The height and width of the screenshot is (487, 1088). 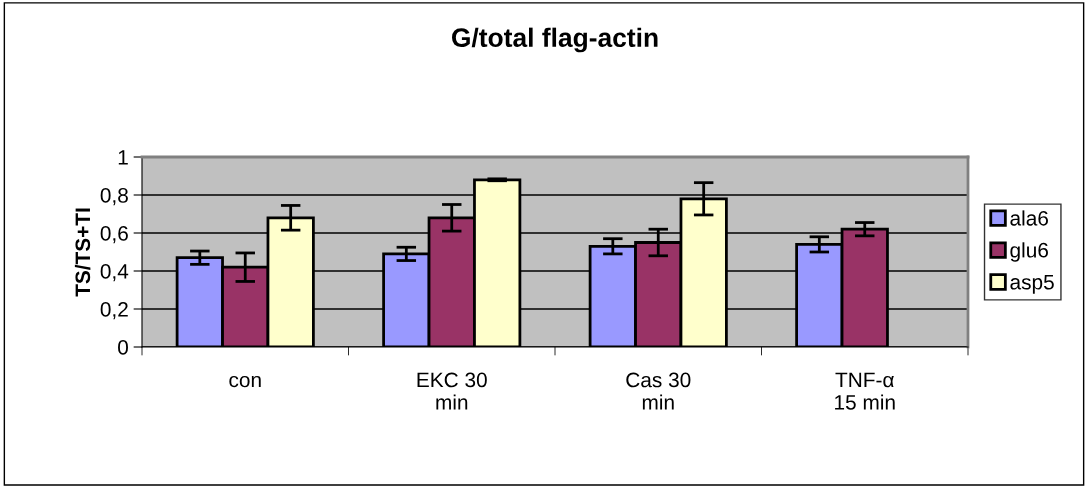 What do you see at coordinates (1032, 284) in the screenshot?
I see `legend-label: asp5` at bounding box center [1032, 284].